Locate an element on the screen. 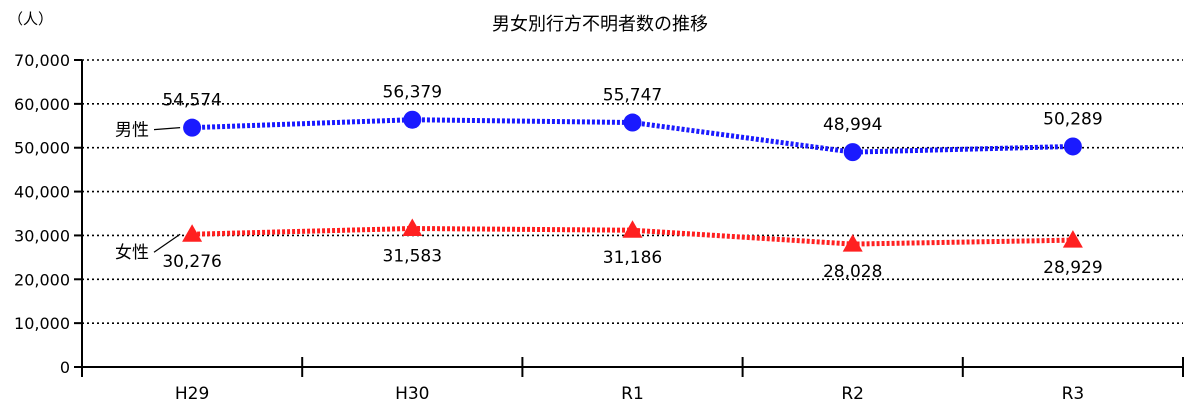  x-tick-labels: H29 H30 R1 R2 R3 is located at coordinates (629, 394).